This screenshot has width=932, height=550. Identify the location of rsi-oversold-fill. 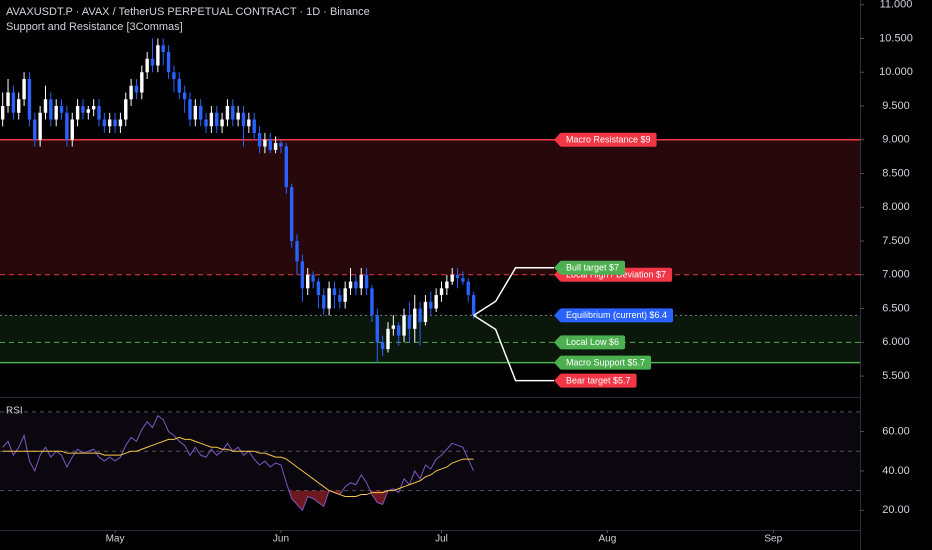
(344, 500).